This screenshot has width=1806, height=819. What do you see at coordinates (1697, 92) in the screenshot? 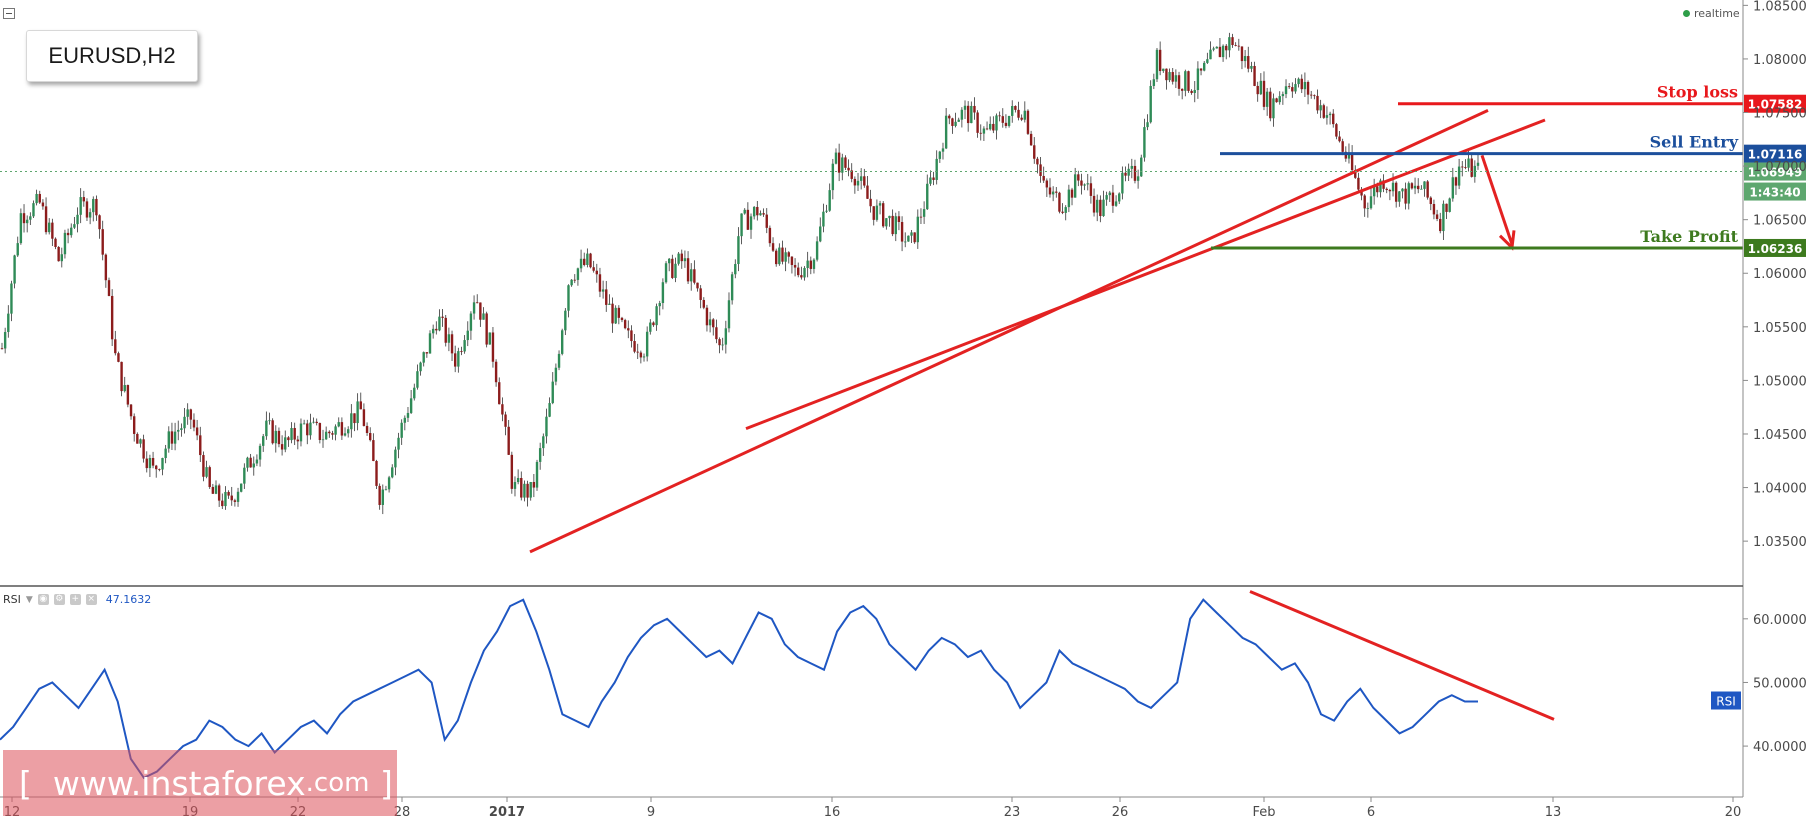
I see `stop-loss-label: Stop loss` at bounding box center [1697, 92].